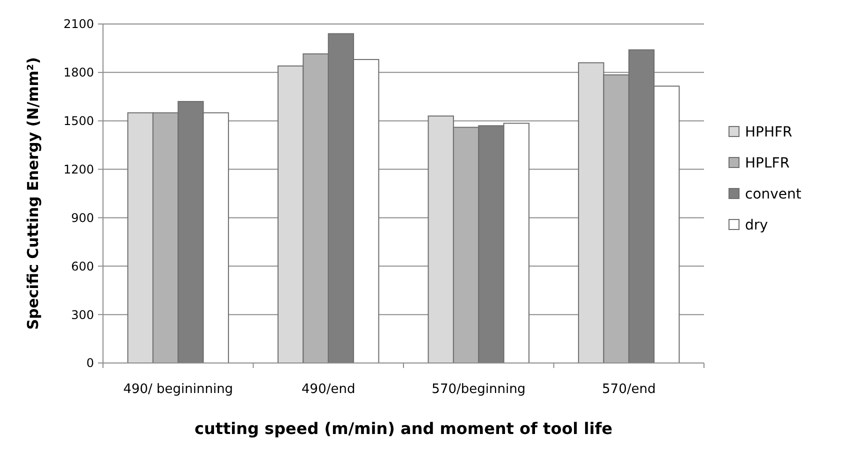  Describe the element at coordinates (78, 121) in the screenshot. I see `y-tick-label: 1500` at that location.